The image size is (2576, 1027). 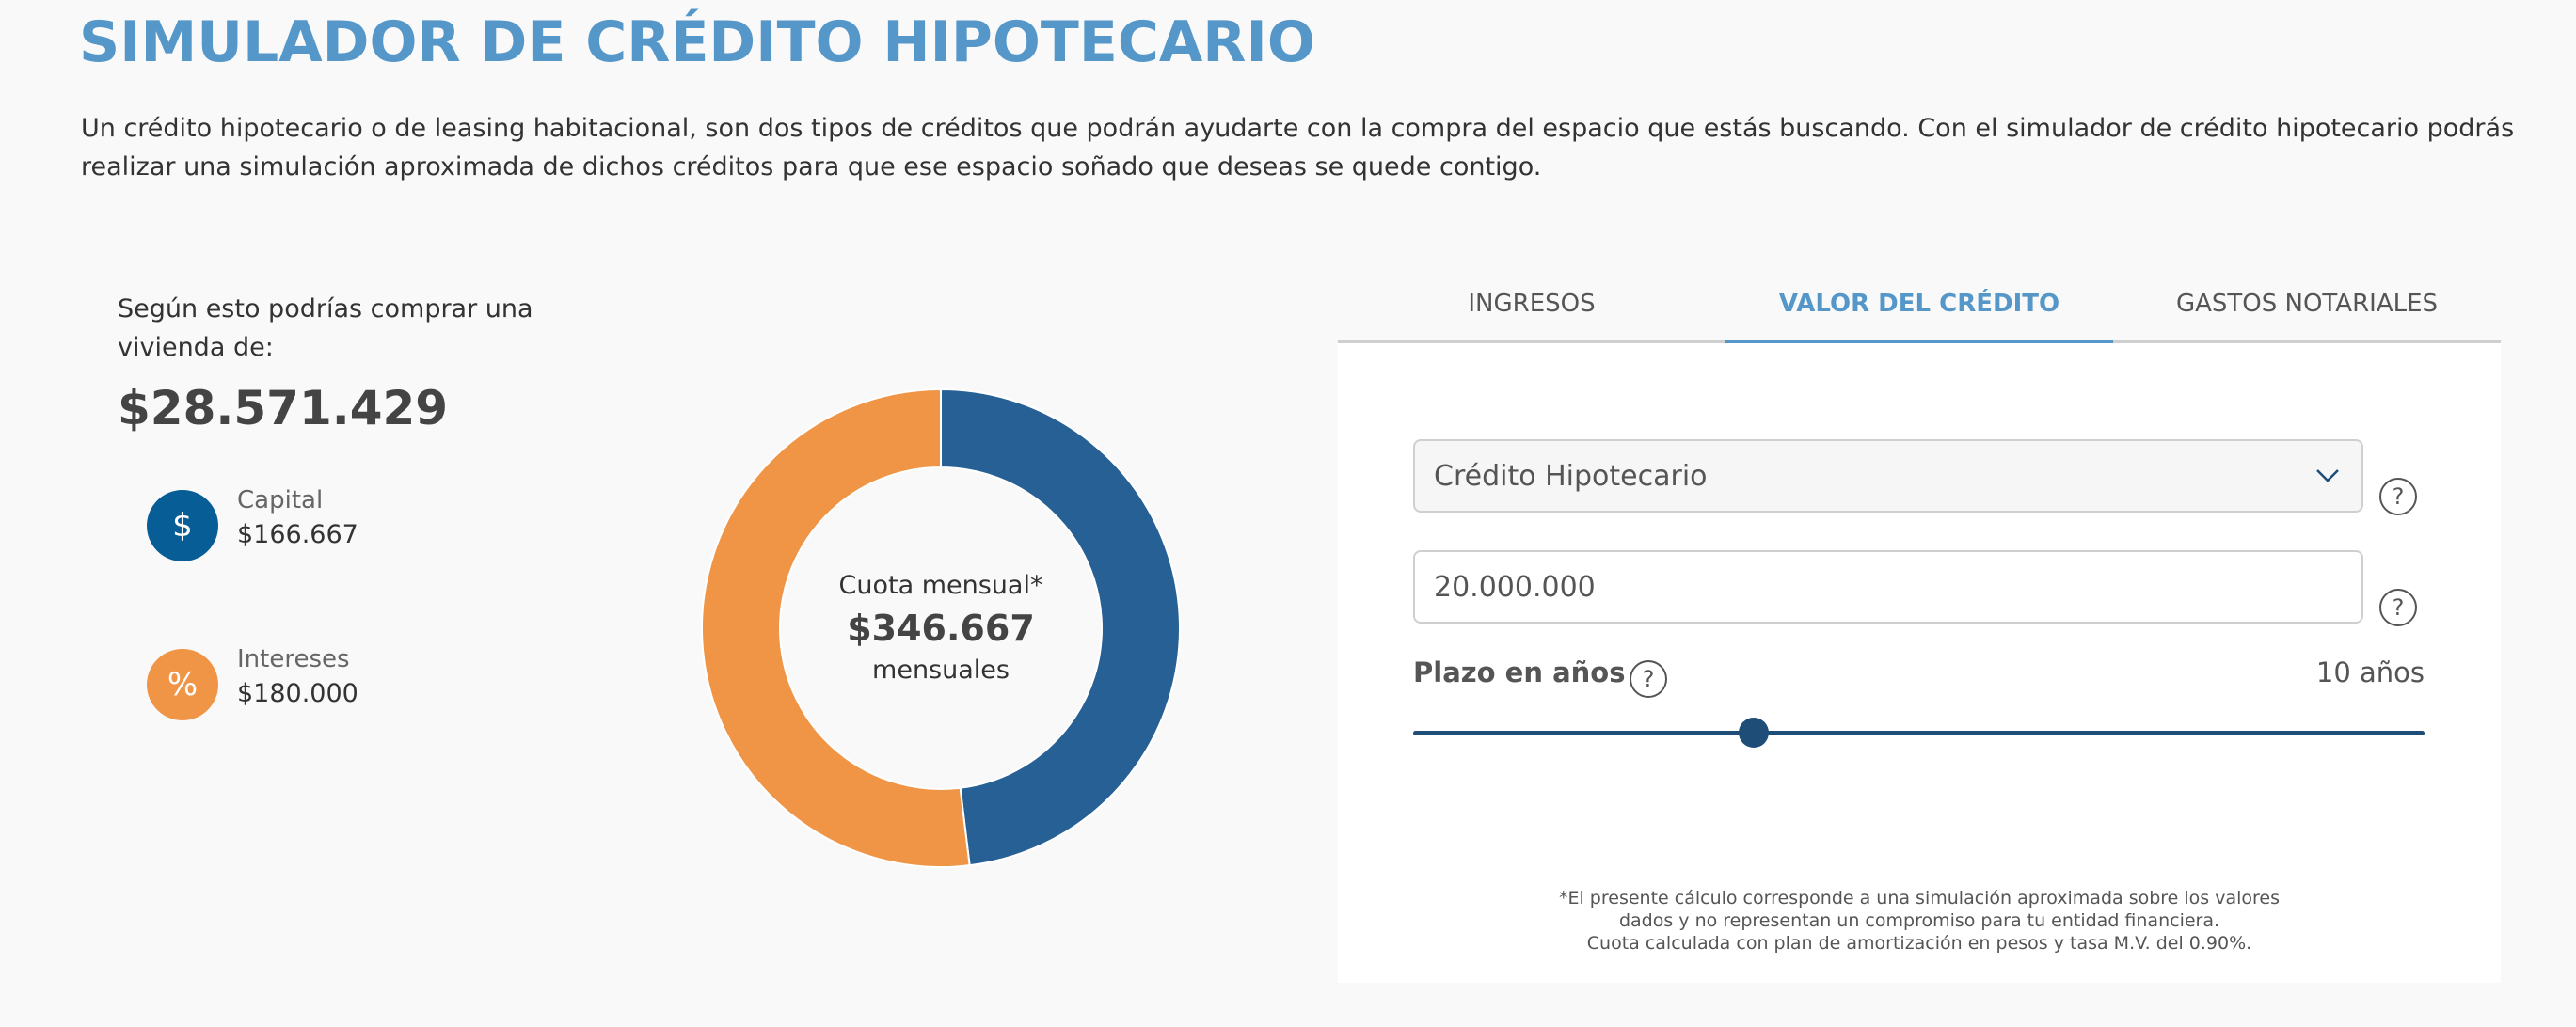 I want to click on donut-center-label: Cuota mensual*, so click(x=941, y=585).